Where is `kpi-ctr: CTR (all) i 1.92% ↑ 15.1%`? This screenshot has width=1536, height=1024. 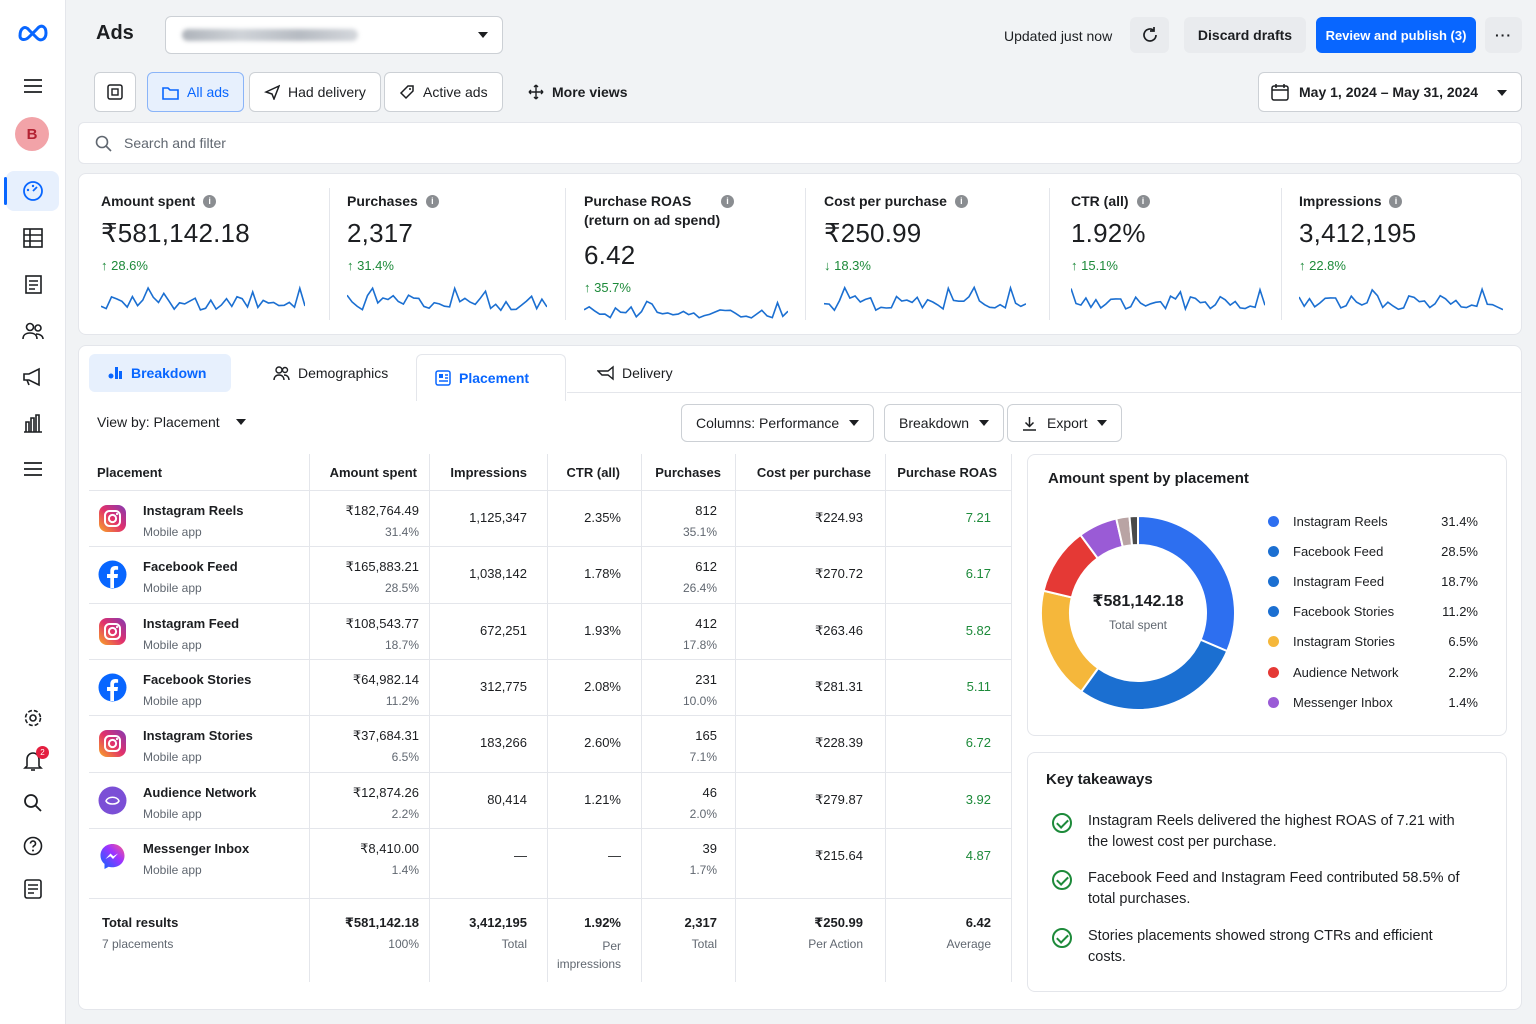 kpi-ctr: CTR (all) i 1.92% ↑ 15.1% is located at coordinates (1171, 254).